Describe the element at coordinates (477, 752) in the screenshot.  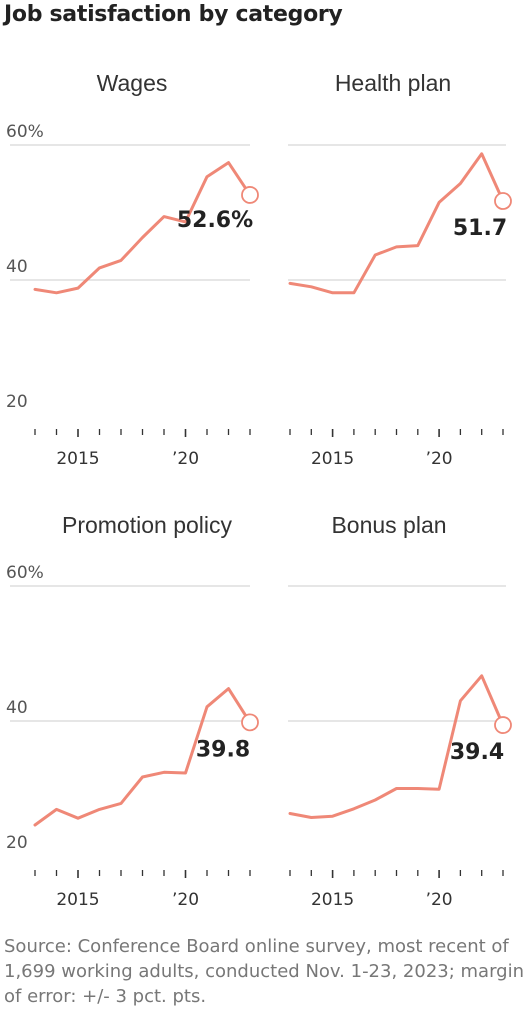
I see `endpoint-value-label: 39.4` at that location.